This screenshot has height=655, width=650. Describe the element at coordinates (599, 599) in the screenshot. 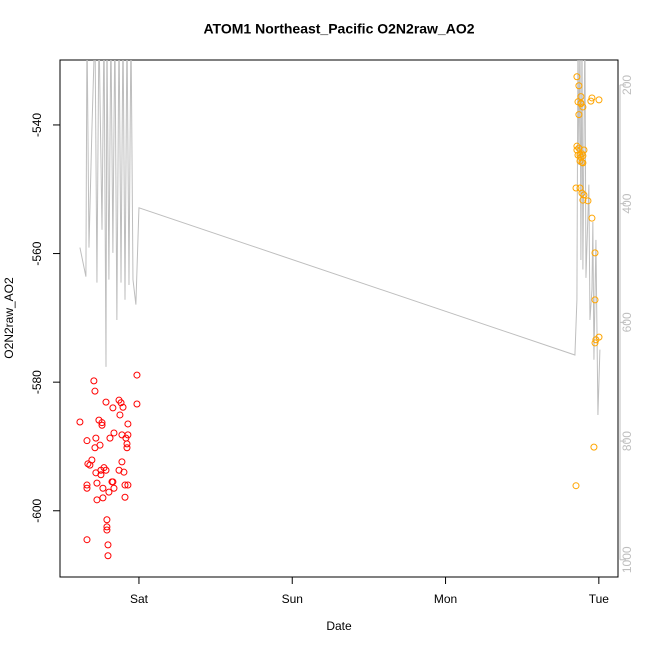

I see `x-tick-label: Tue` at that location.